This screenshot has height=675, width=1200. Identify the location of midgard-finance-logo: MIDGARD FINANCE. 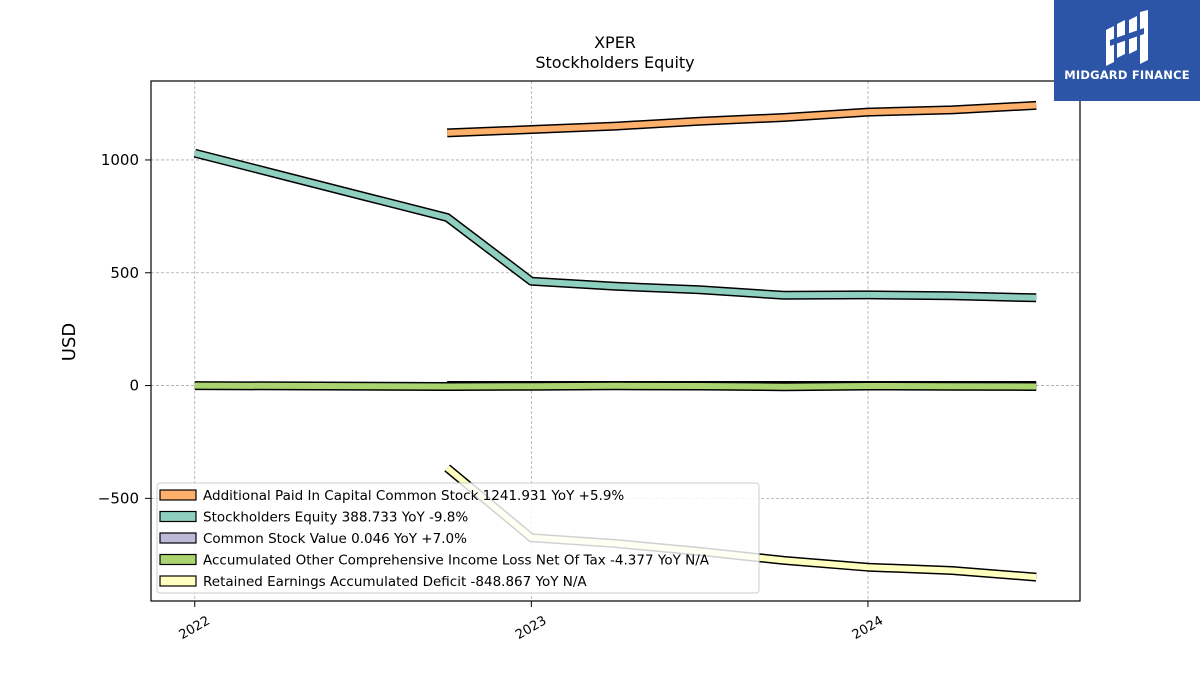
(1127, 50).